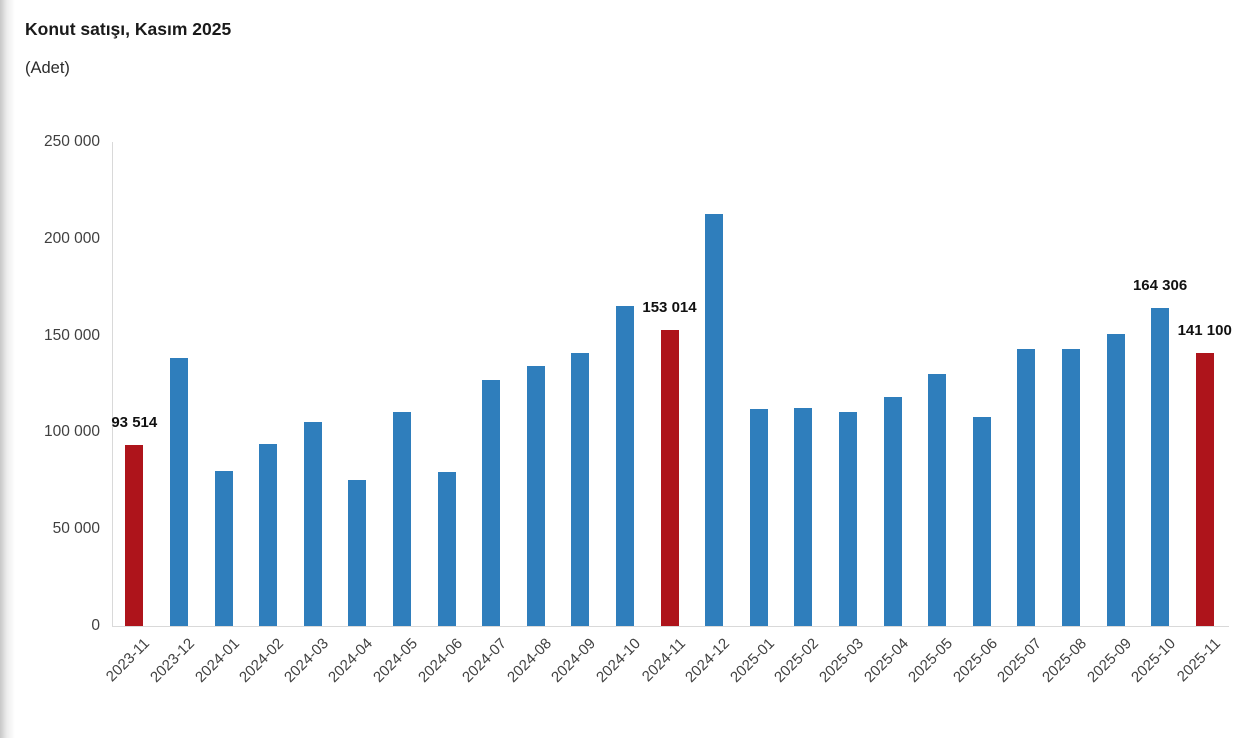 This screenshot has height=738, width=1252. Describe the element at coordinates (71, 335) in the screenshot. I see `y-tick-label: 150 000` at that location.